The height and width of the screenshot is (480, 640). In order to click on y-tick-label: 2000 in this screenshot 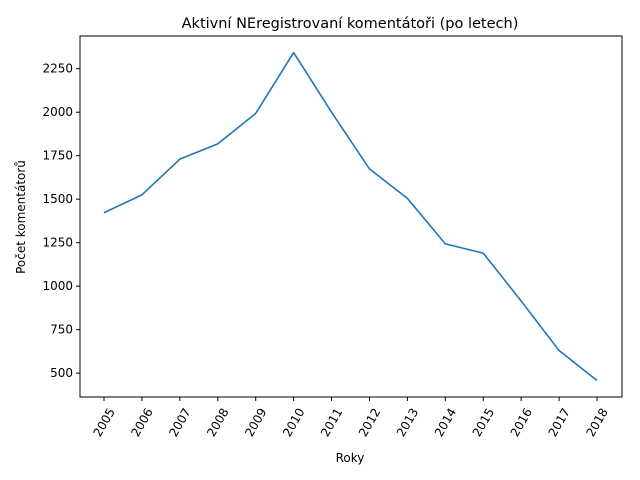, I will do `click(57, 112)`.